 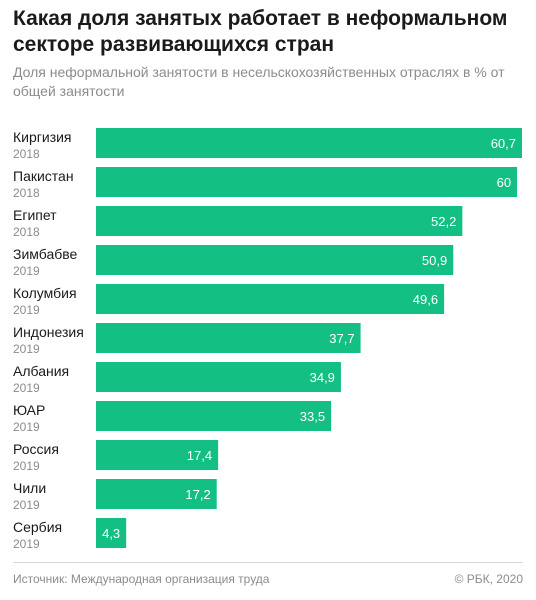 What do you see at coordinates (42, 137) in the screenshot?
I see `category-label: Киргизия` at bounding box center [42, 137].